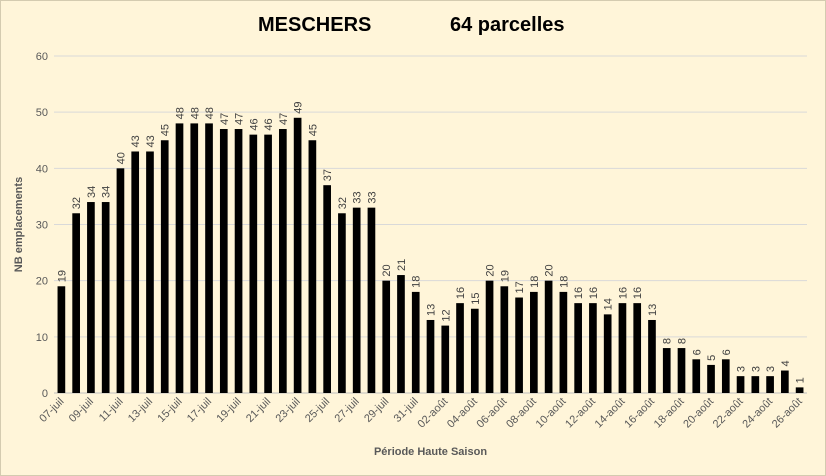 The width and height of the screenshot is (826, 476). I want to click on data-label: 12, so click(446, 315).